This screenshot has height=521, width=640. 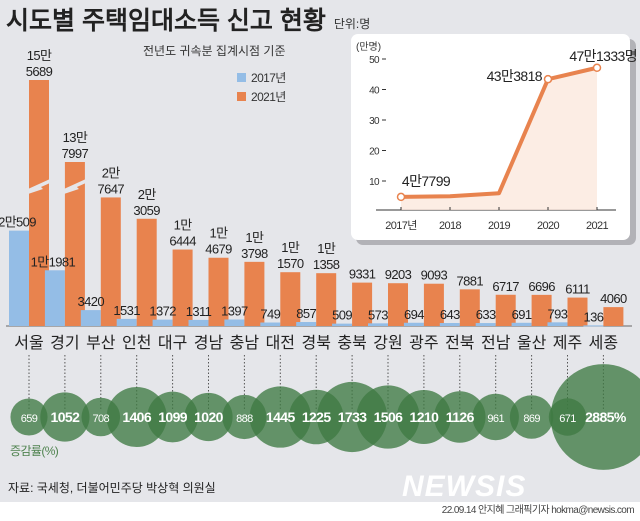 I want to click on bubble-value: 961, so click(x=495, y=419).